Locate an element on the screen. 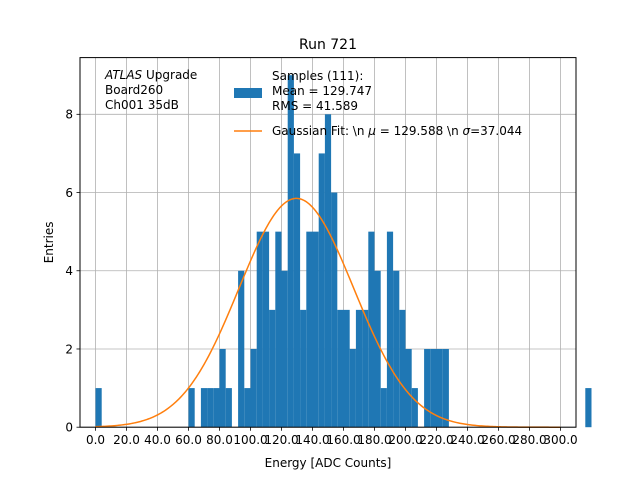 The height and width of the screenshot is (484, 640). x-tick-label: 240.0 is located at coordinates (467, 440).